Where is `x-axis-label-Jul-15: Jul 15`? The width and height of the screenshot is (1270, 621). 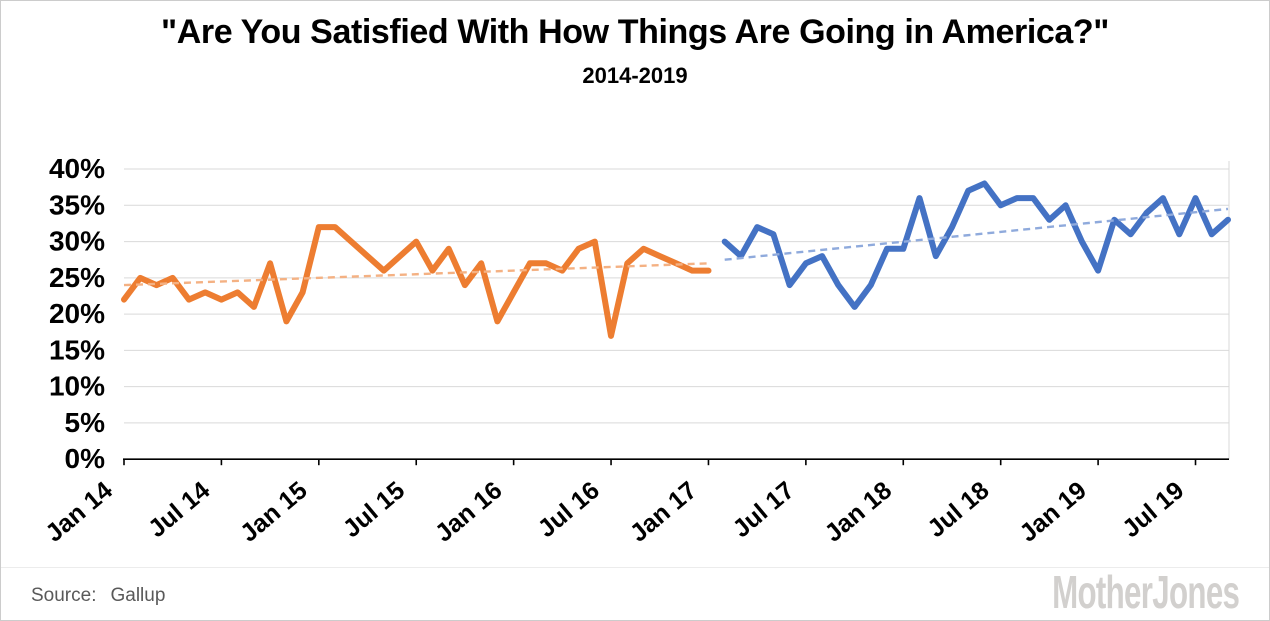 x-axis-label-Jul-15: Jul 15 is located at coordinates (374, 509).